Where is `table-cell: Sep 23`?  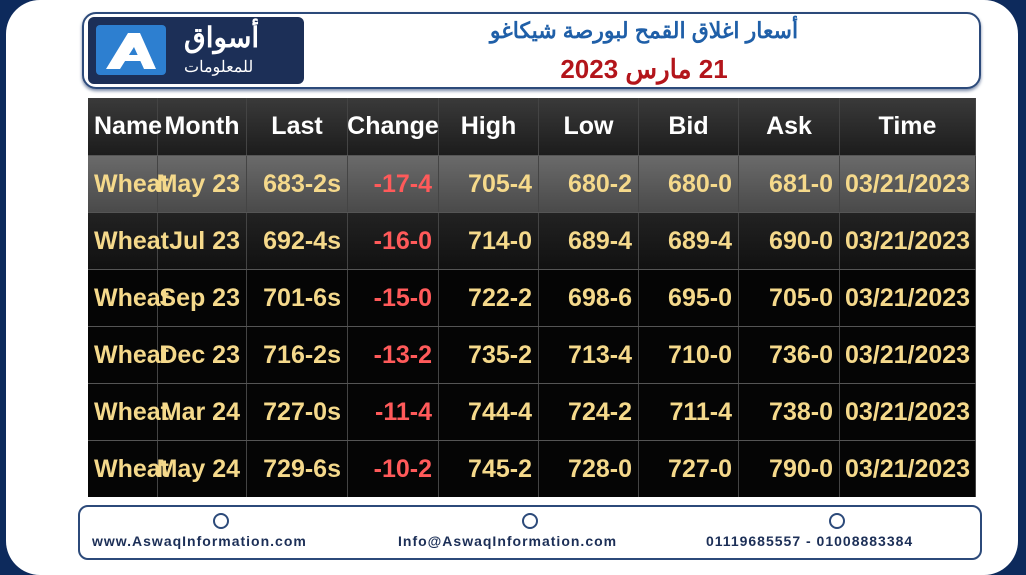 table-cell: Sep 23 is located at coordinates (202, 298).